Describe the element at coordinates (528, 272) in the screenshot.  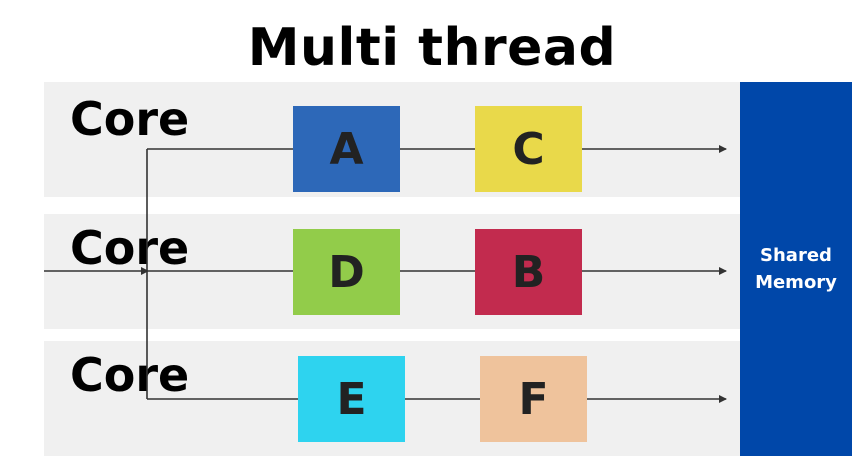
I see `thread-box-b: B` at that location.